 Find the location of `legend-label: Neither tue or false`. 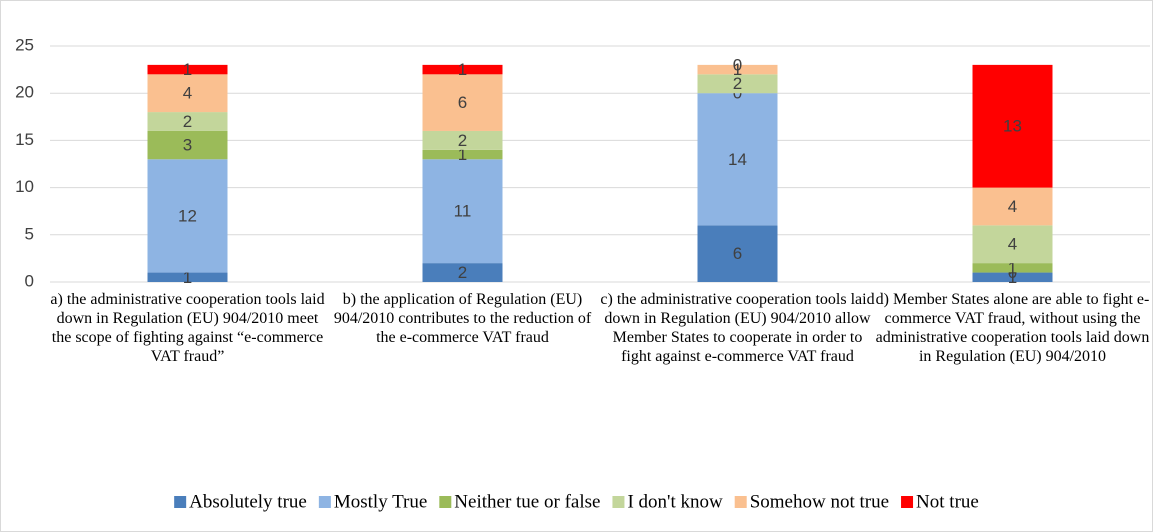

legend-label: Neither tue or false is located at coordinates (527, 501).